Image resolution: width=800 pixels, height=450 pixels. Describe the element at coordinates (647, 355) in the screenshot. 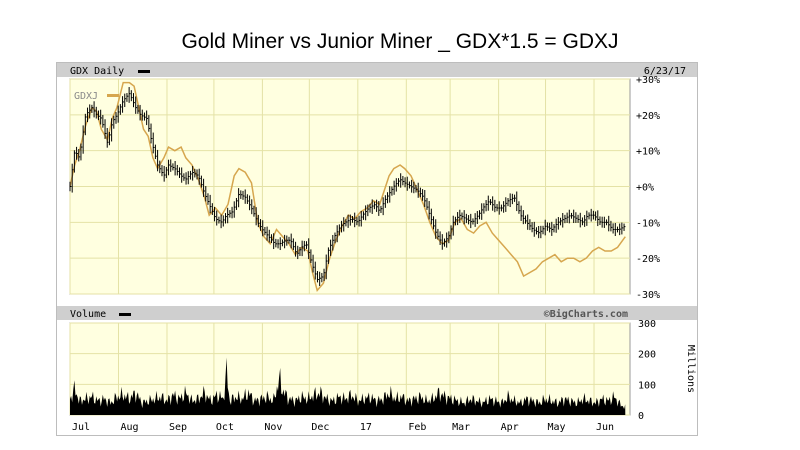

I see `volume-y-tick-label: 200` at that location.